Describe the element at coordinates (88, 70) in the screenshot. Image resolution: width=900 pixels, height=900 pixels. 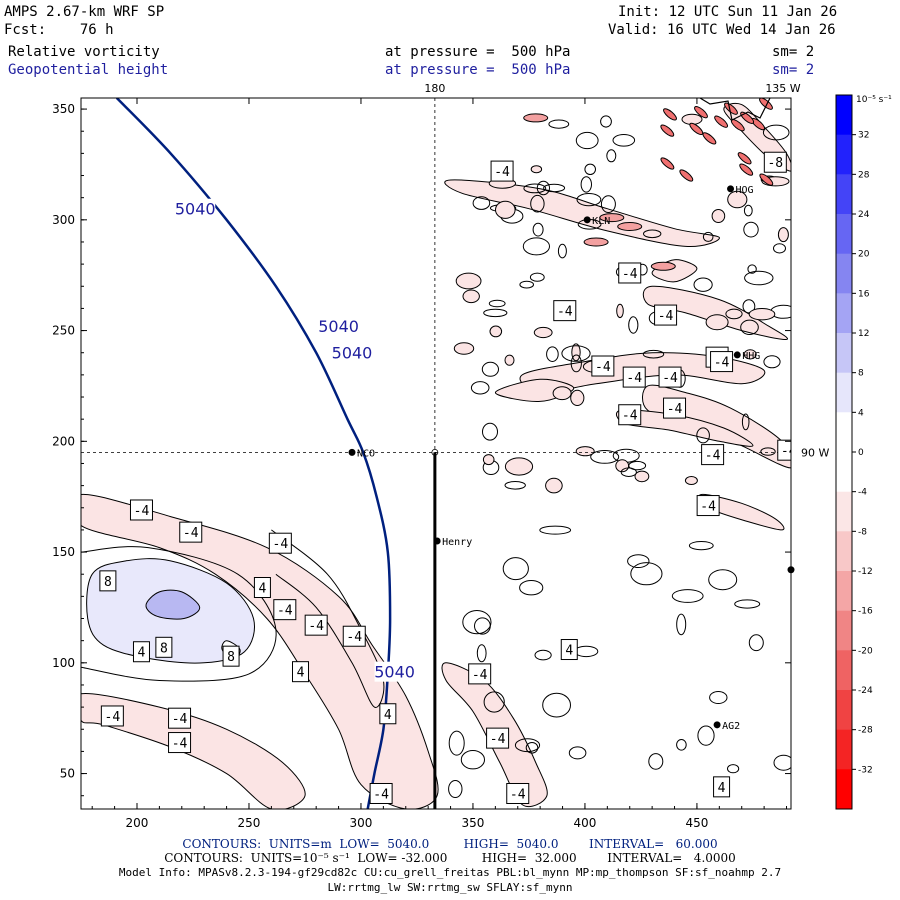
I see `field2-name: Geopotential height` at that location.